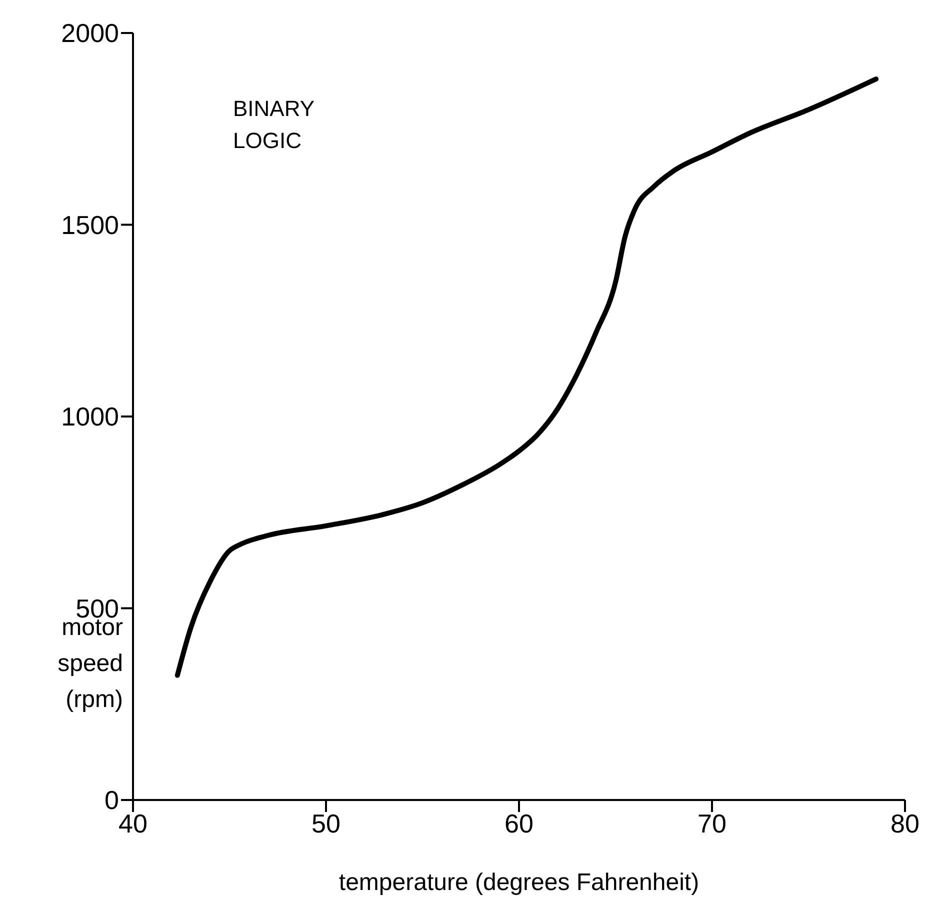 The height and width of the screenshot is (914, 925). What do you see at coordinates (90, 225) in the screenshot?
I see `y-tick-label: 1500` at bounding box center [90, 225].